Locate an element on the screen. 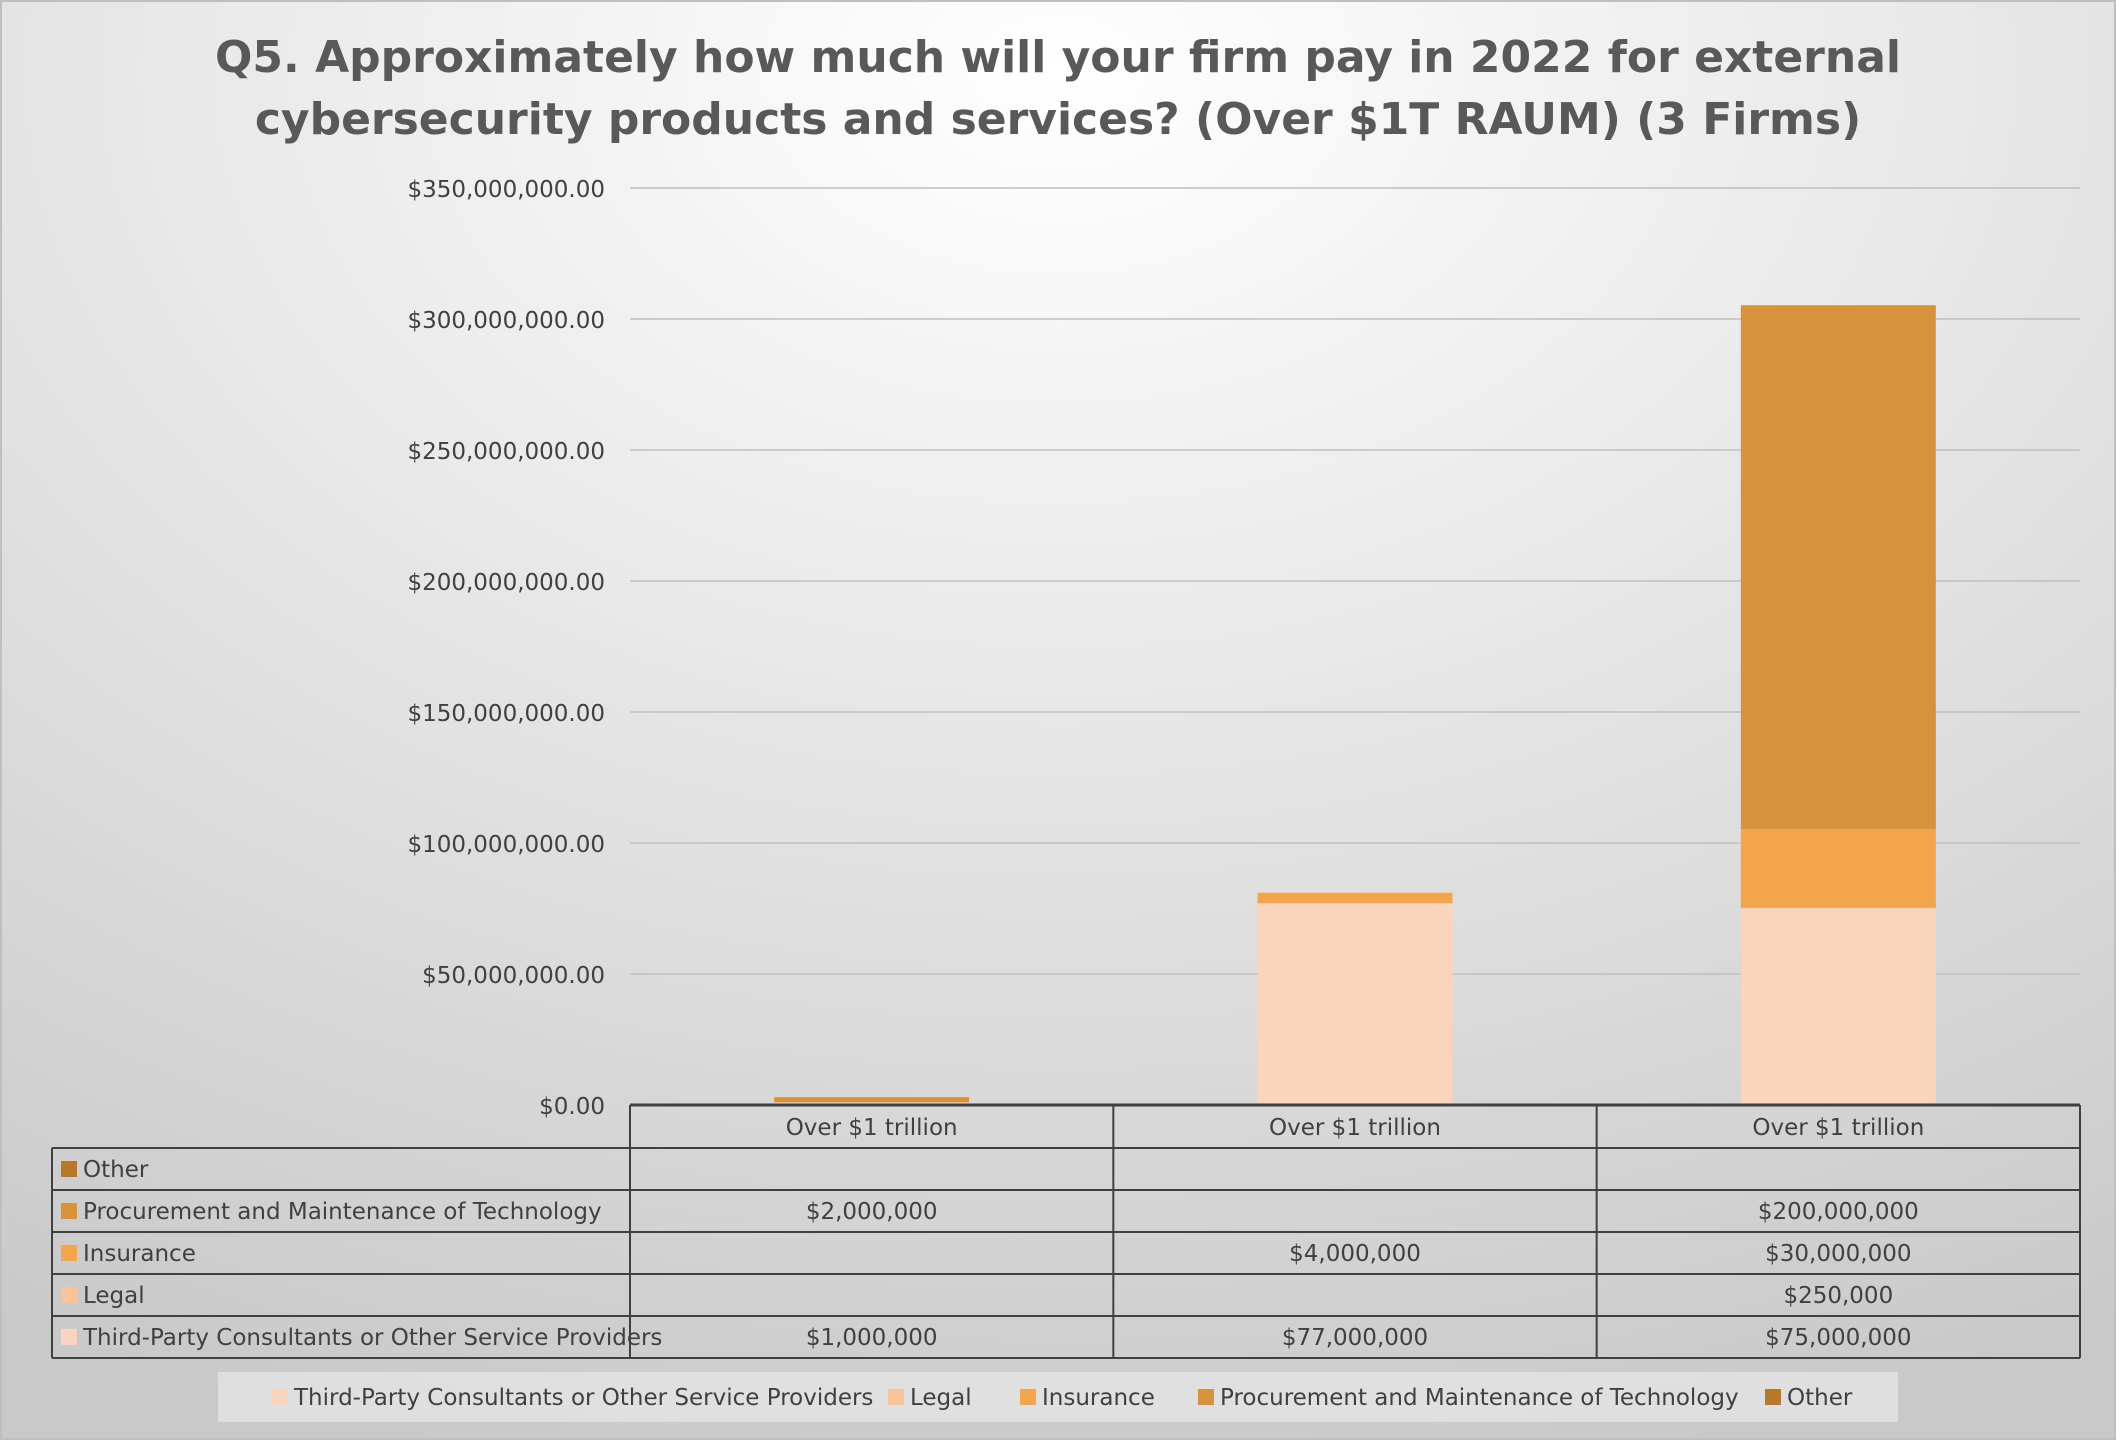  table-cell-value: $30,000,000 is located at coordinates (1838, 1254).